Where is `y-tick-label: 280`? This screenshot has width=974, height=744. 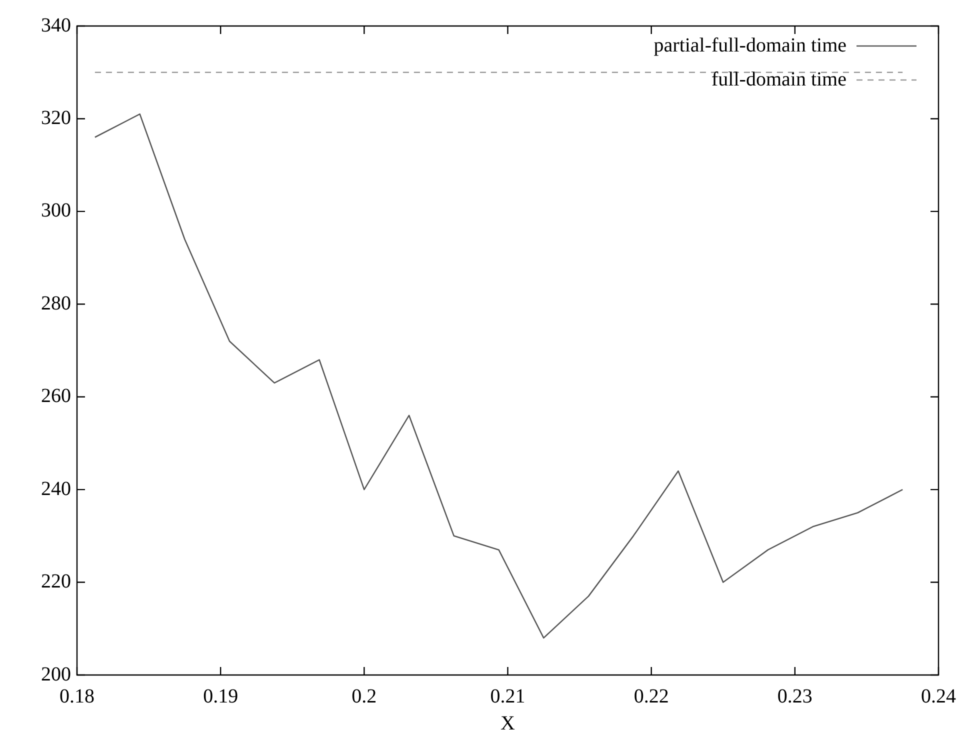 y-tick-label: 280 is located at coordinates (56, 303).